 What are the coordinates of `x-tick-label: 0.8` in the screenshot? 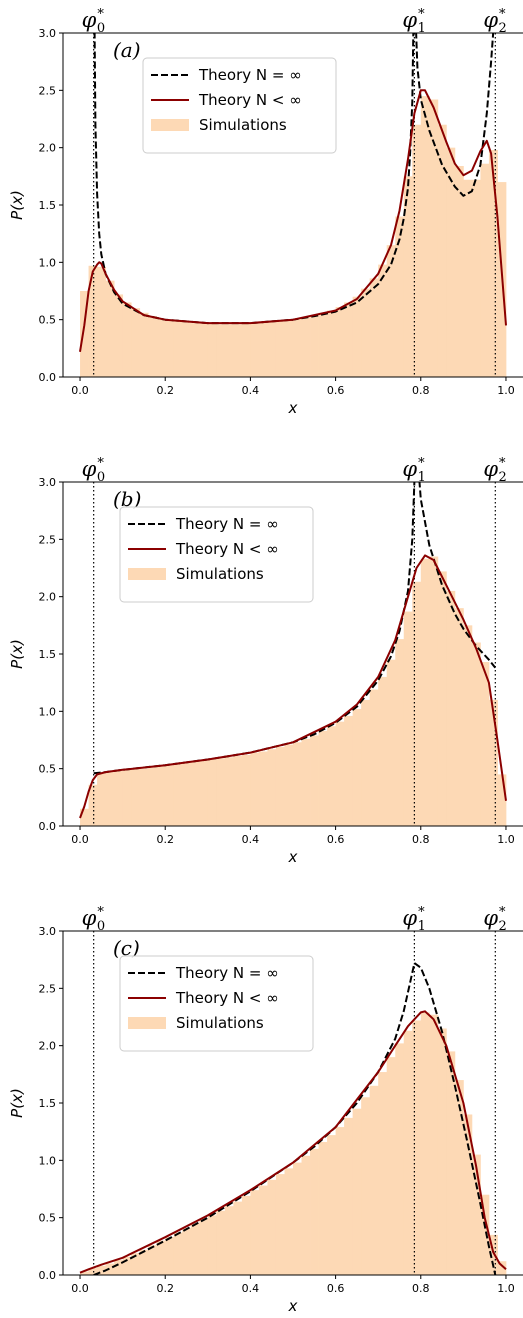 It's located at (421, 390).